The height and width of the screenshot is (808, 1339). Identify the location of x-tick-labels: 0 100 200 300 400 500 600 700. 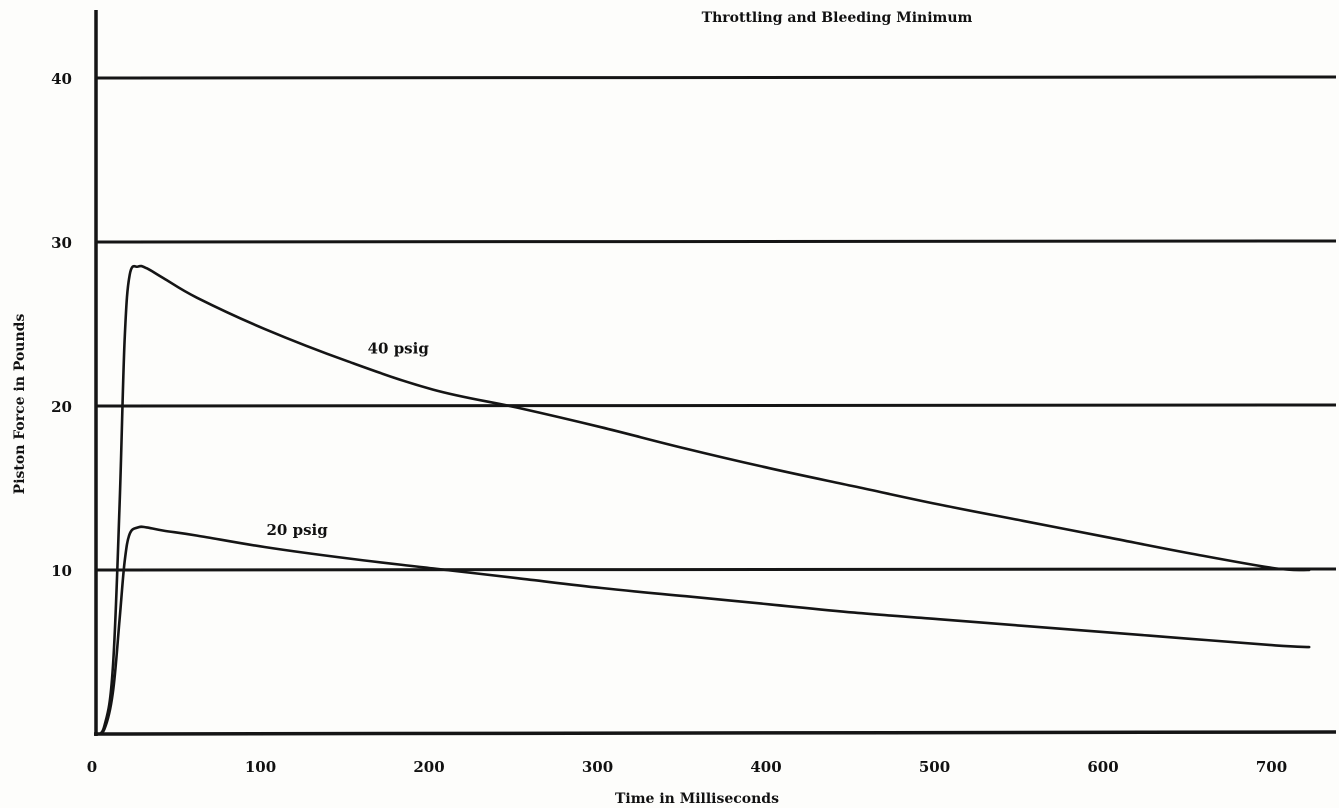
(687, 767).